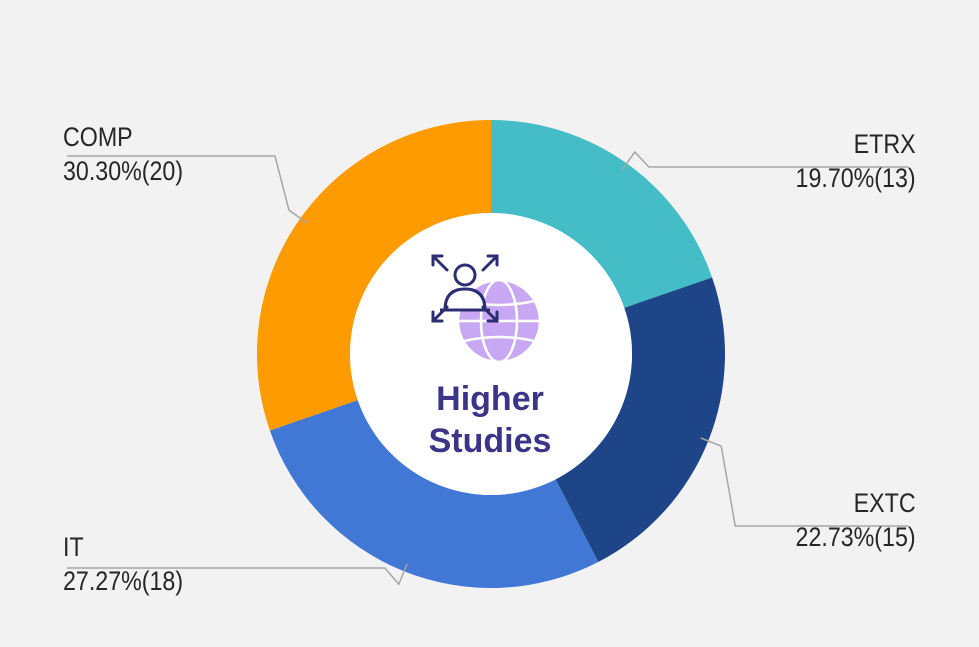 The image size is (979, 647). Describe the element at coordinates (98, 137) in the screenshot. I see `label-comp-name: COMP` at that location.